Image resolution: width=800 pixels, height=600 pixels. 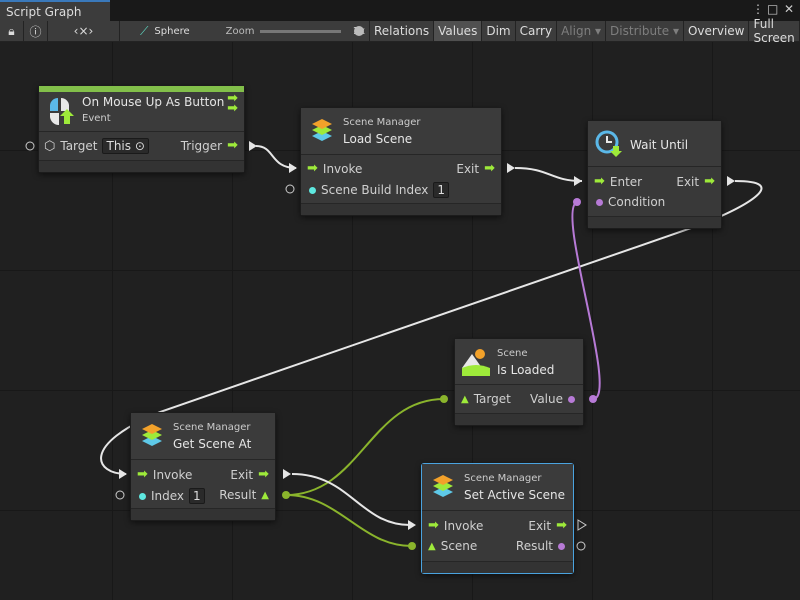 What do you see at coordinates (12, 31) in the screenshot?
I see `lock-icon: 🔒︎` at bounding box center [12, 31].